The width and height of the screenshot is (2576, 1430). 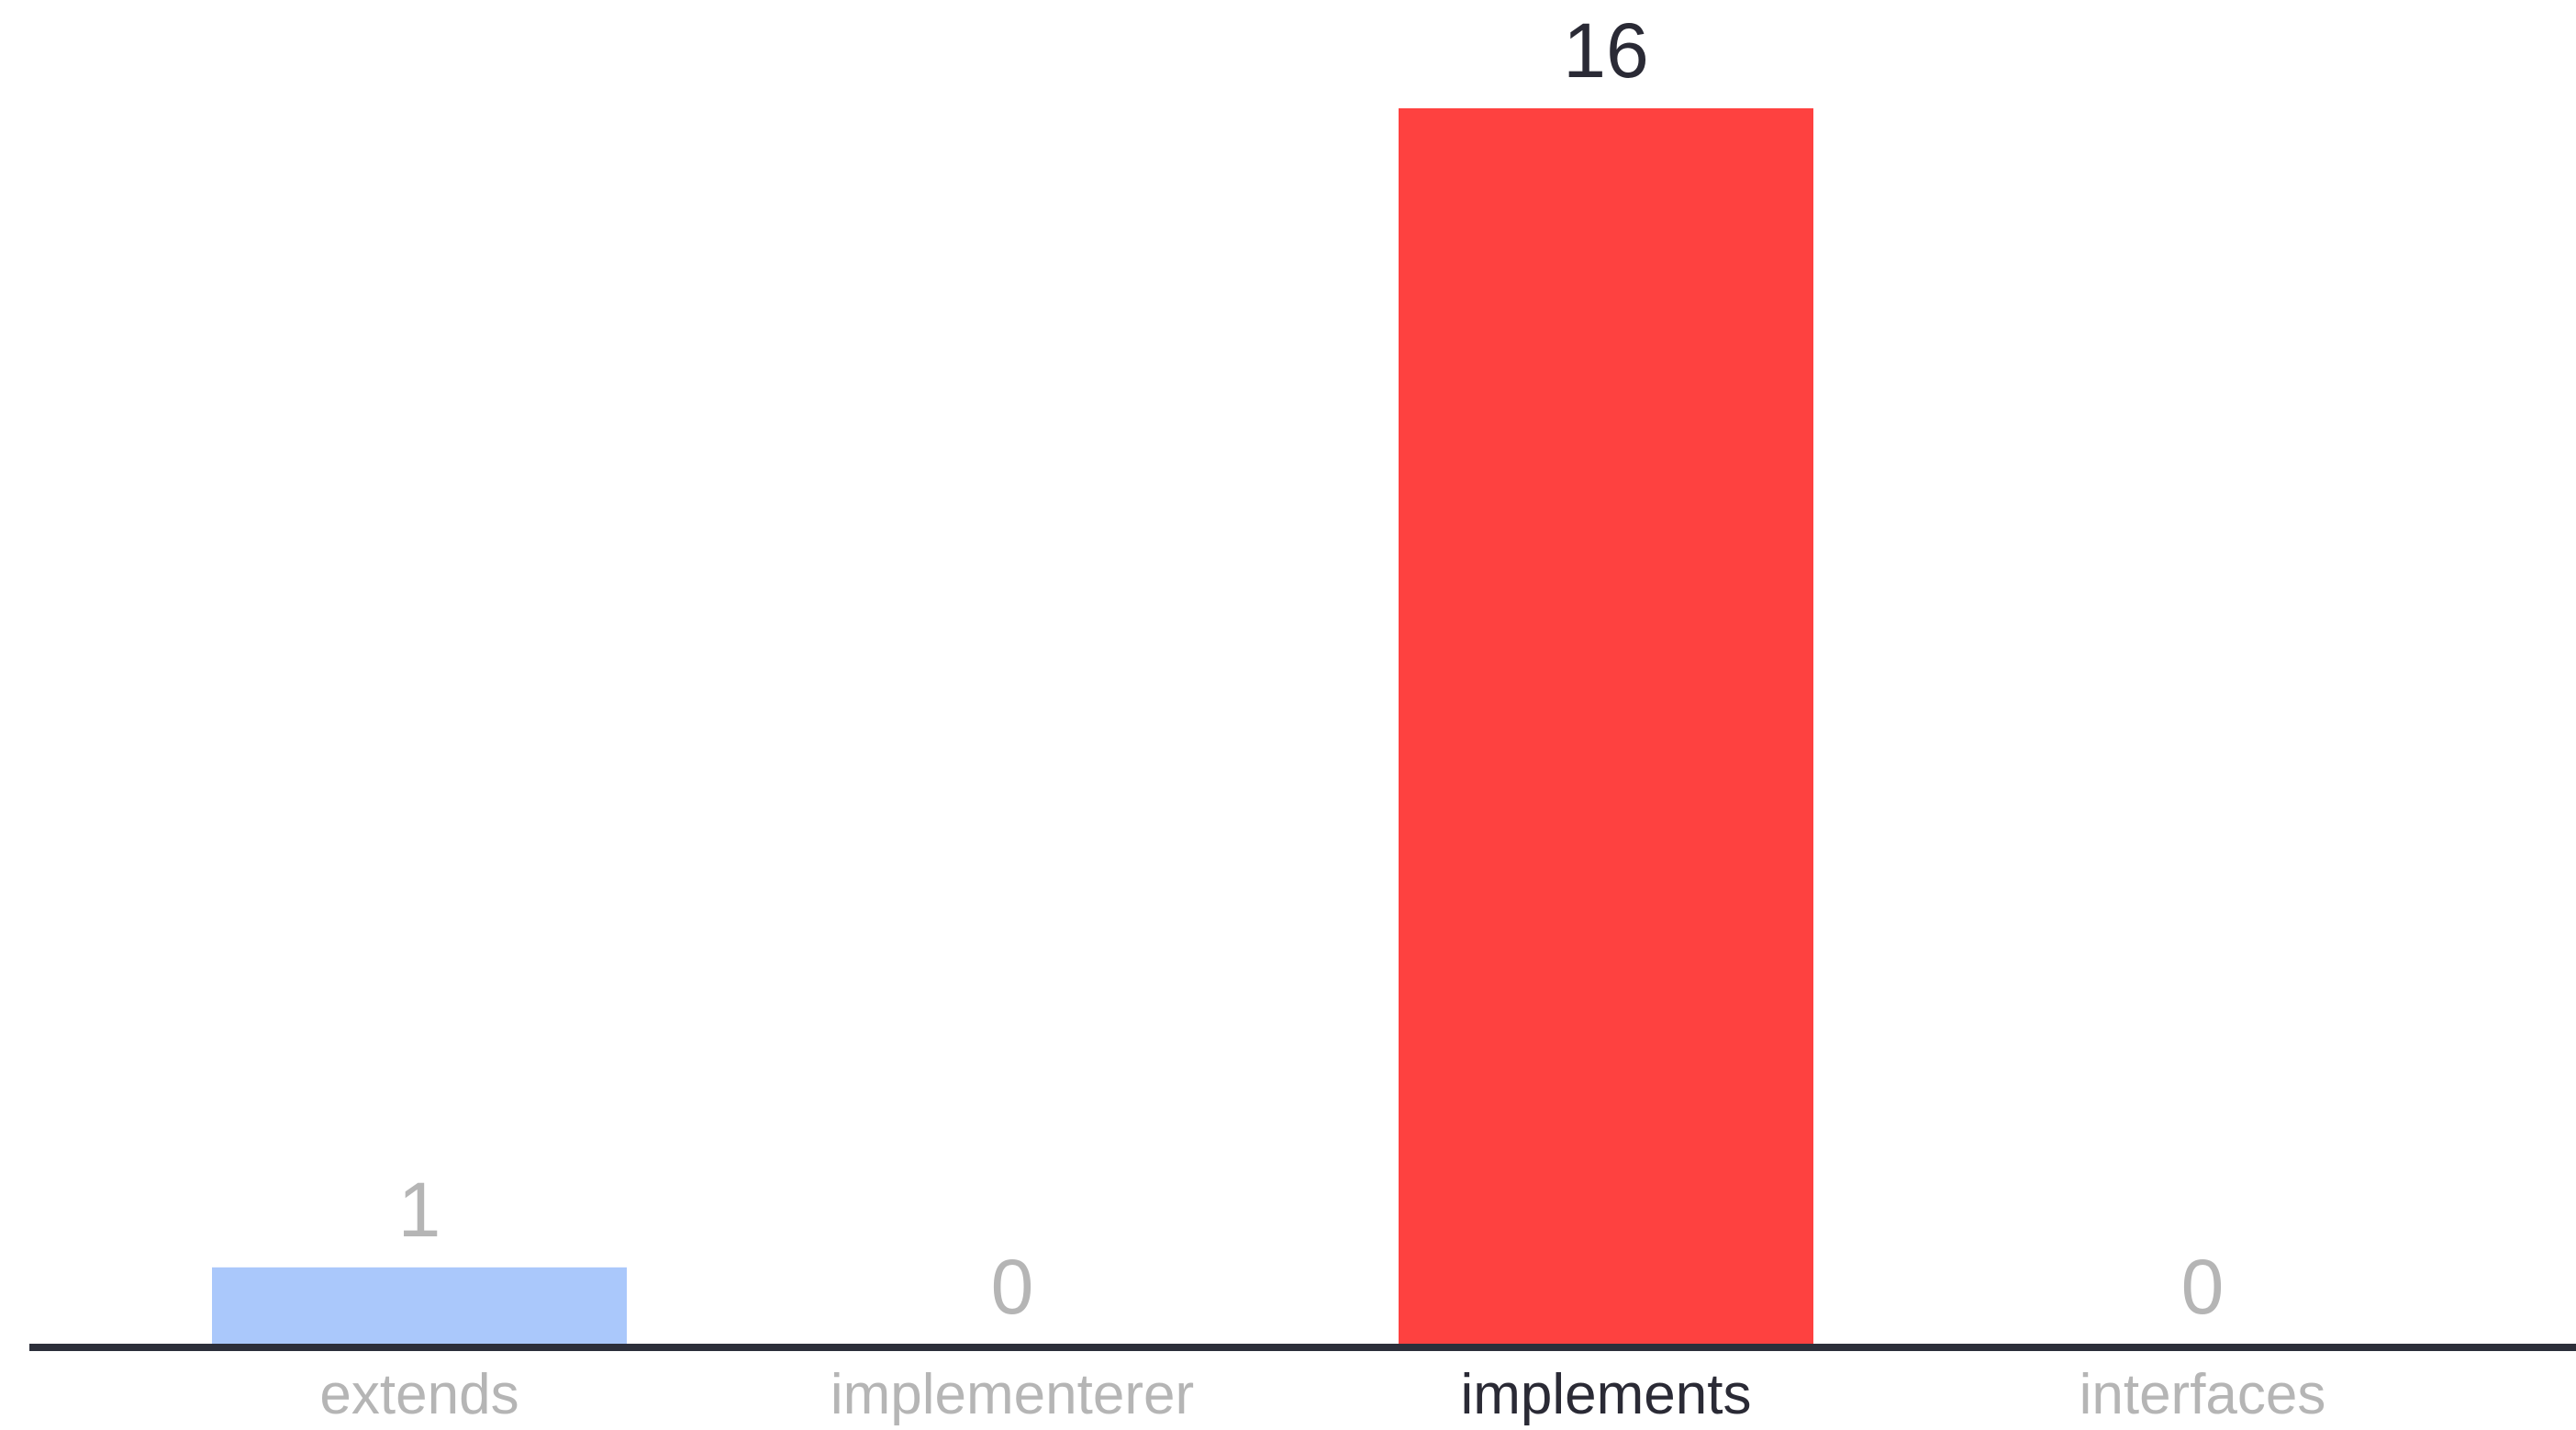 I want to click on value-label-implementerer: 0, so click(x=1012, y=1287).